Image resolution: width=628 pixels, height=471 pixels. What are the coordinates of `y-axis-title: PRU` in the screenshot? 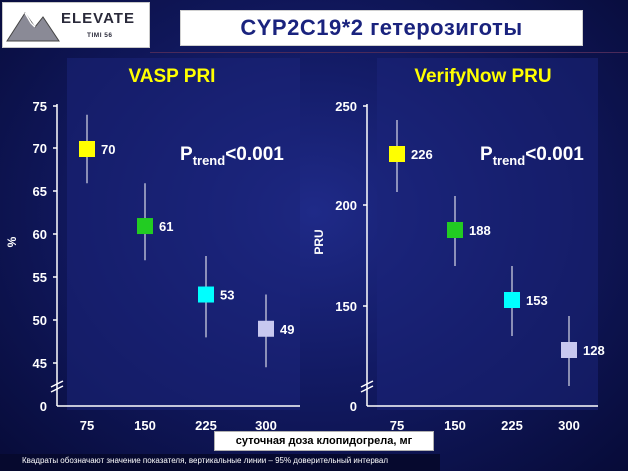 It's located at (319, 241).